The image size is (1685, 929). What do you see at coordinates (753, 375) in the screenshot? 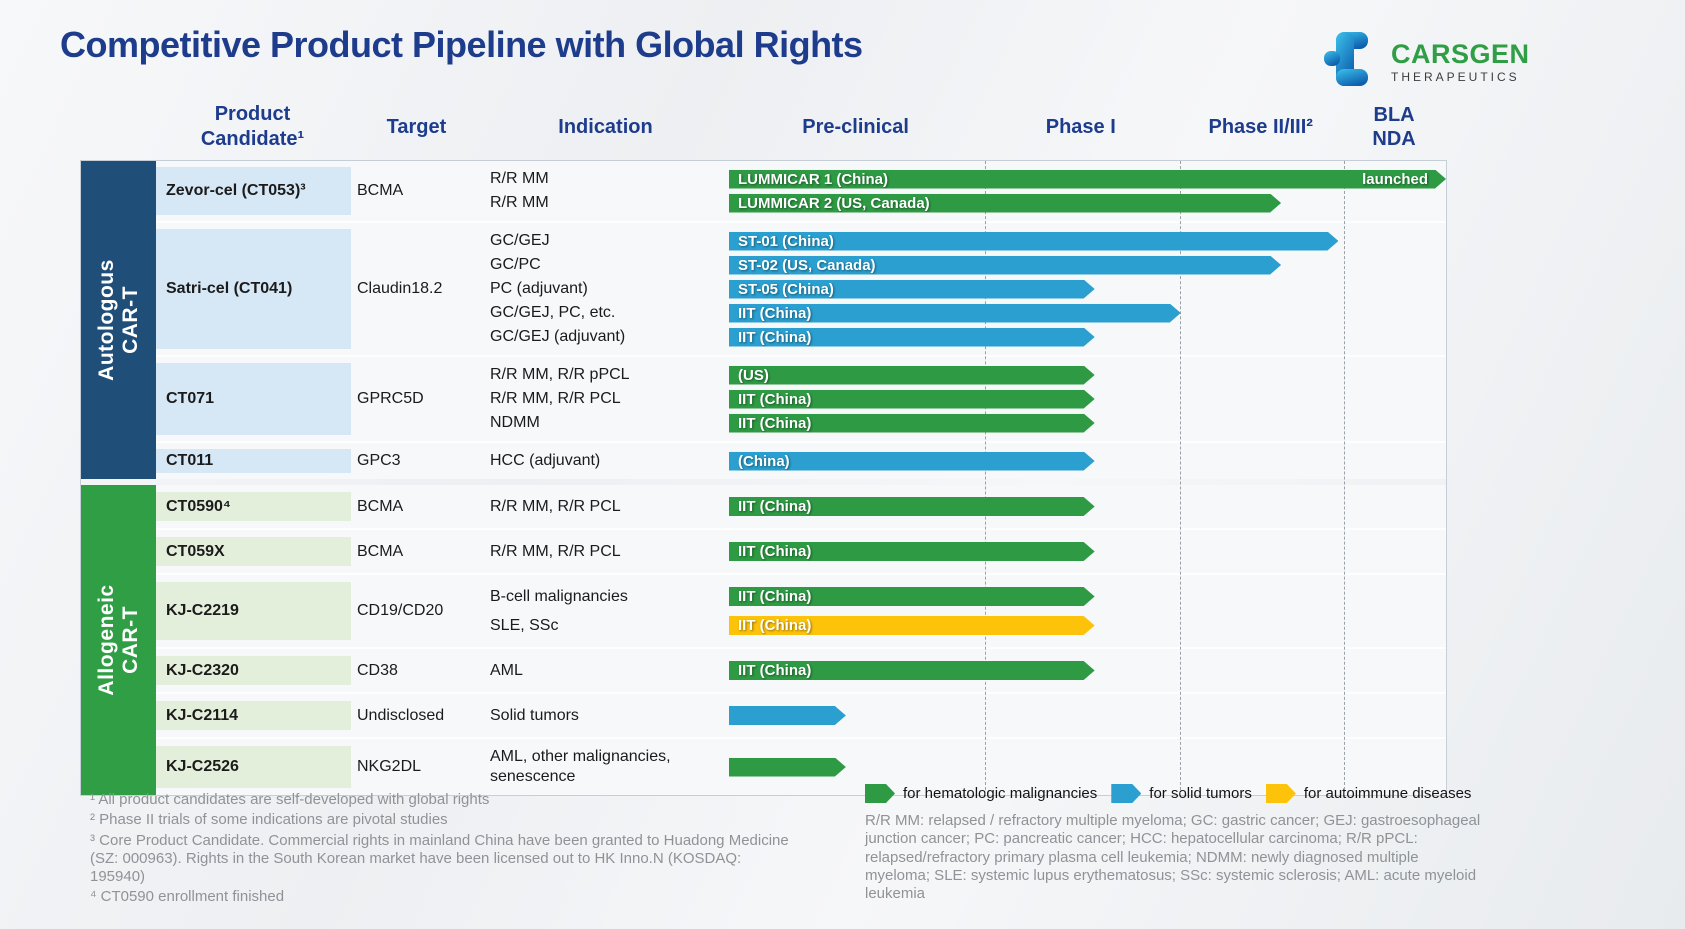
I see `bar-label: (US)` at bounding box center [753, 375].